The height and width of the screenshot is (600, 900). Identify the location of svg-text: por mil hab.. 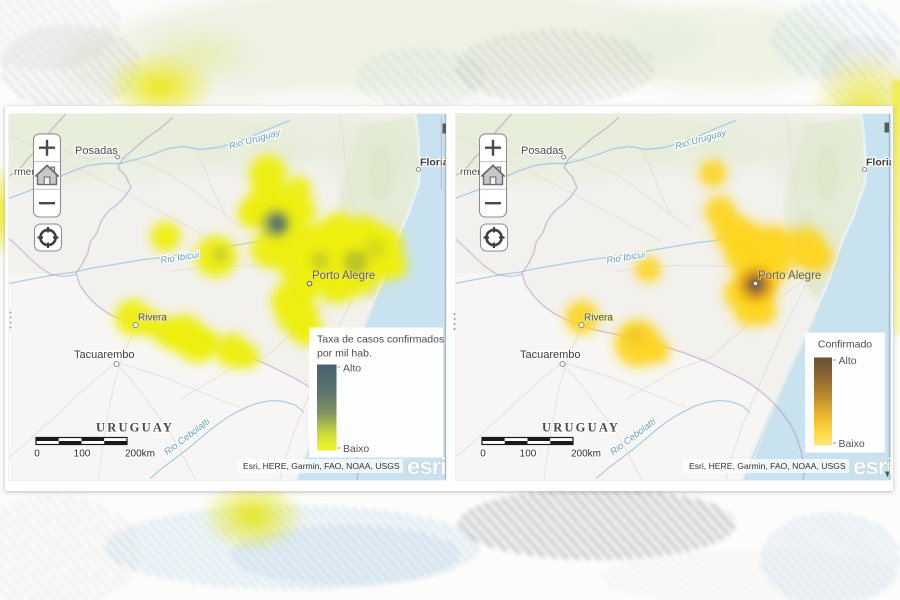
(344, 354).